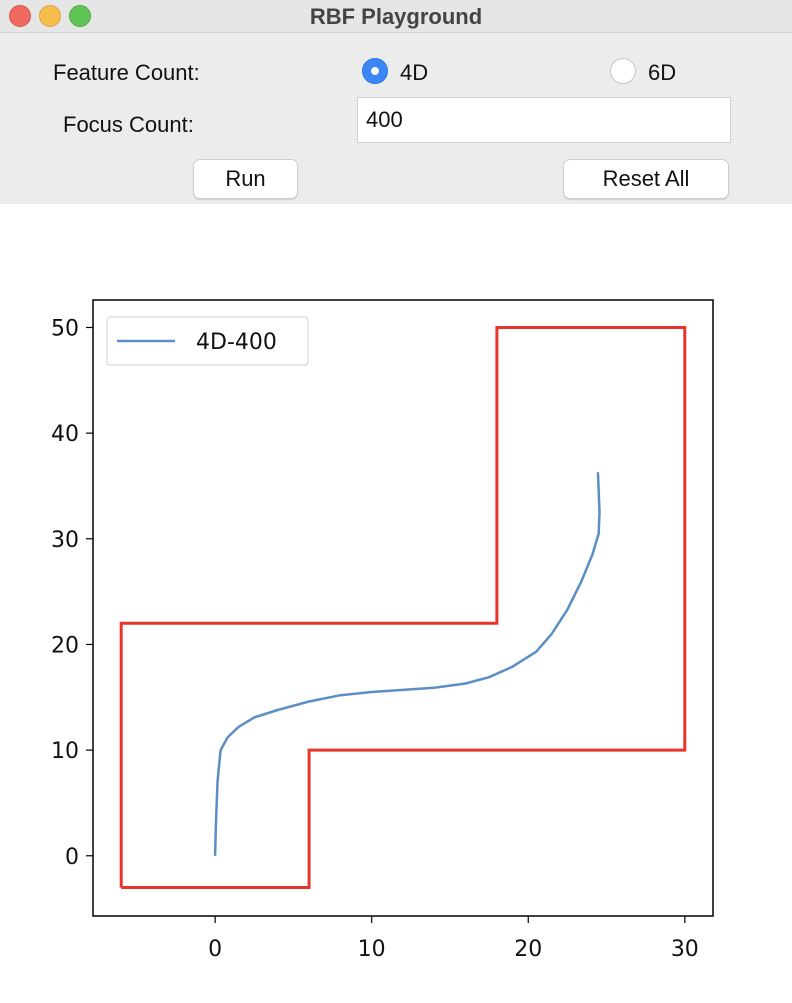 The width and height of the screenshot is (792, 1003). I want to click on maximize-window-button, so click(80, 16).